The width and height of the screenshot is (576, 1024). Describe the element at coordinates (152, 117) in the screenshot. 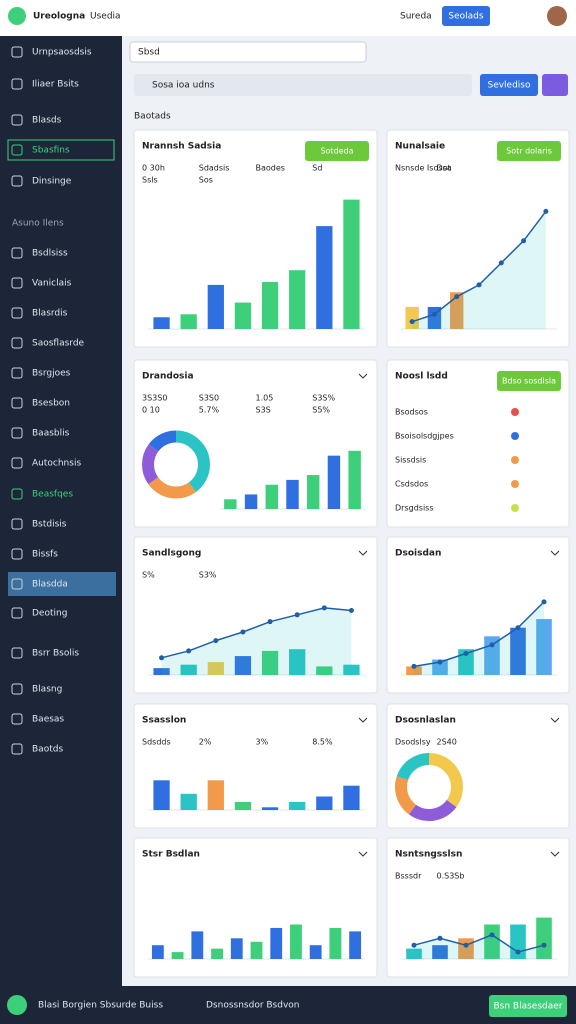

I see `filter: Baotads` at that location.